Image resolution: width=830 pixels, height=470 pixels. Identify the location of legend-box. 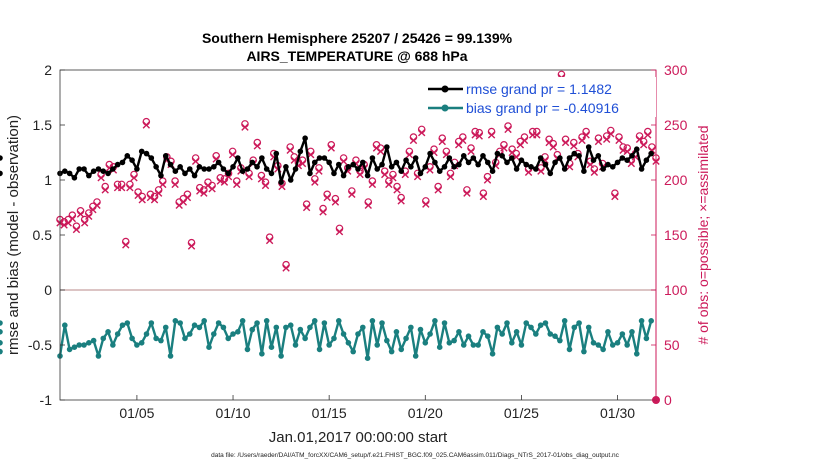
(540, 97).